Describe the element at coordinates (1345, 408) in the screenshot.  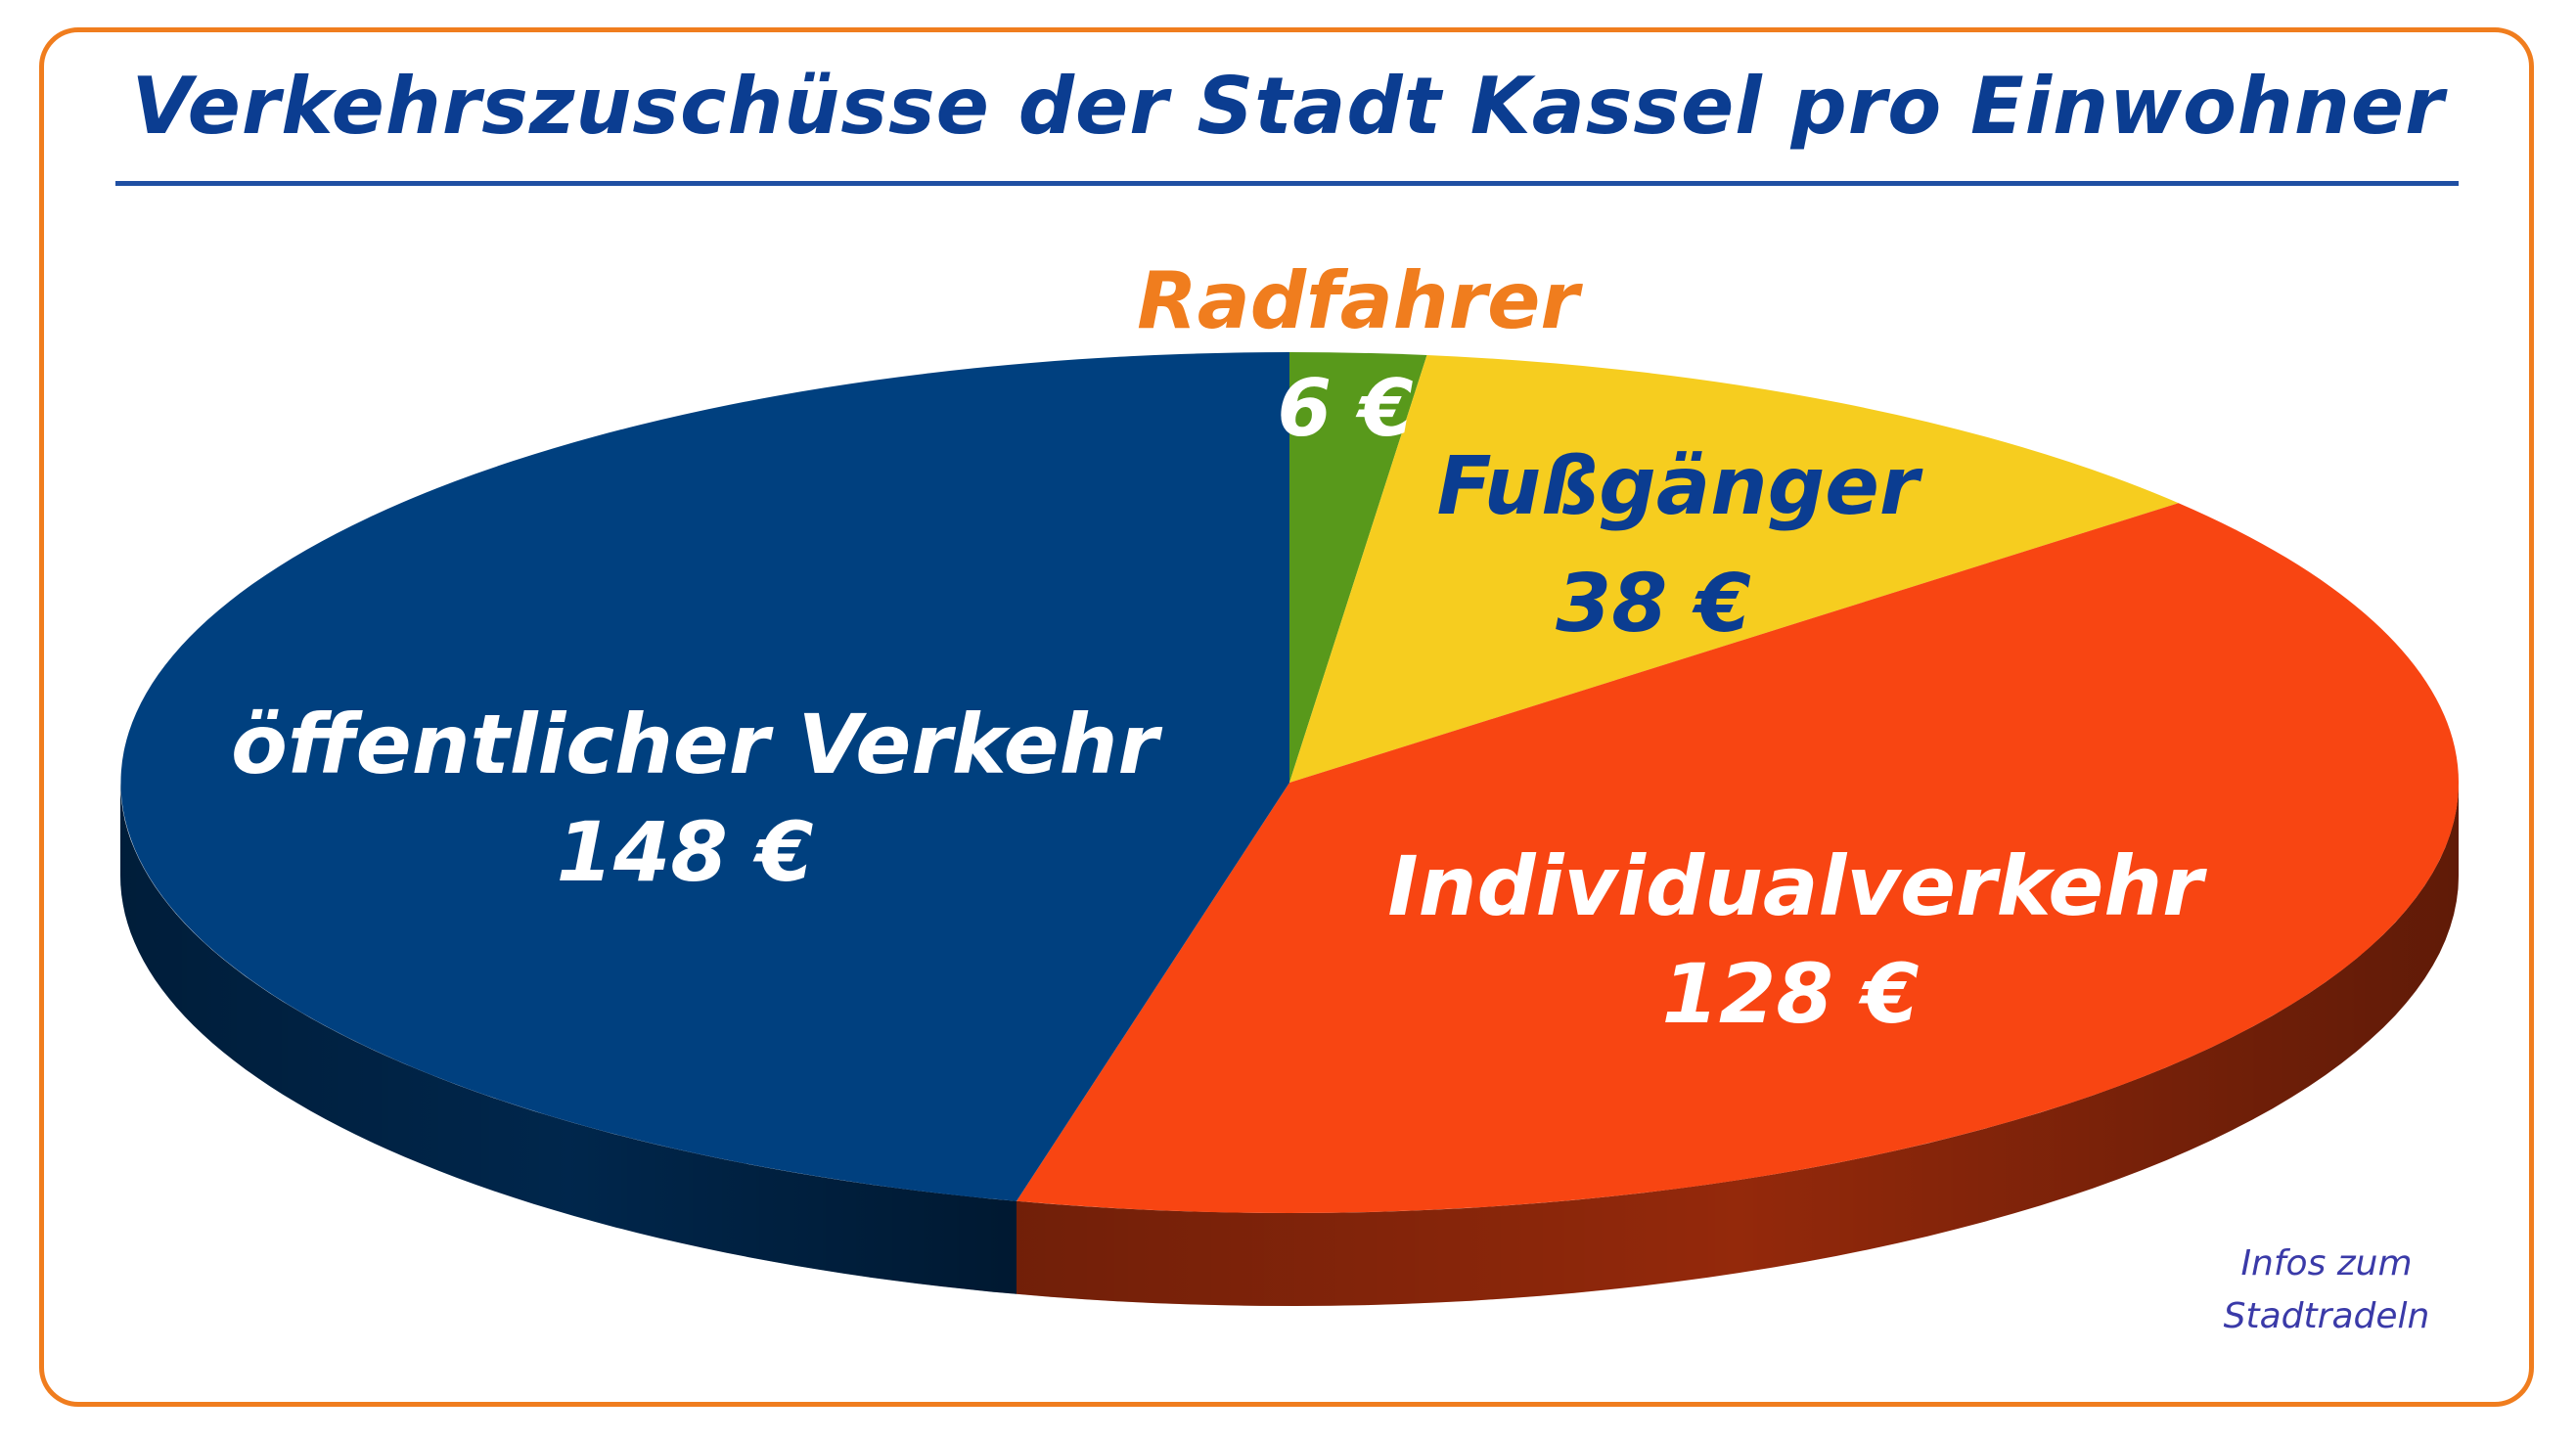
I see `value-radfahrer: 6 €` at that location.